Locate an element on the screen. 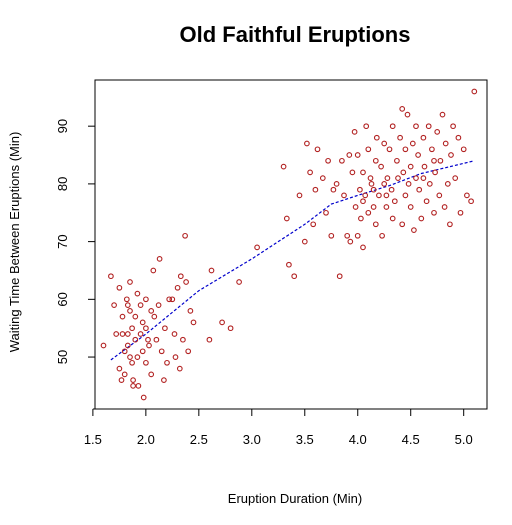  y-axis: 50 60 70 80 90 is located at coordinates (75, 241).